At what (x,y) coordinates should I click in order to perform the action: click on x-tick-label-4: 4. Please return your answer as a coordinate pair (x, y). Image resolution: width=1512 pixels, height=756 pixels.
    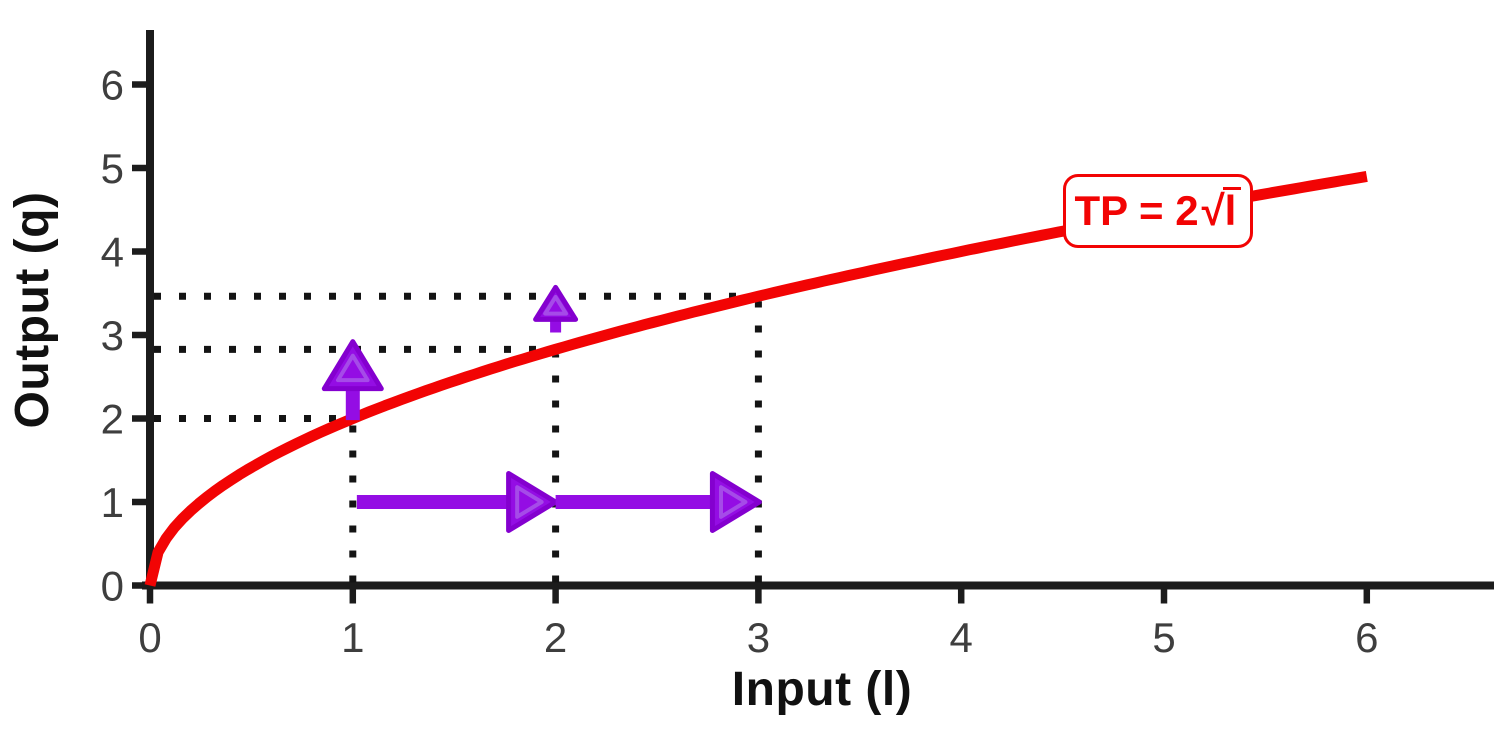
    Looking at the image, I should click on (961, 637).